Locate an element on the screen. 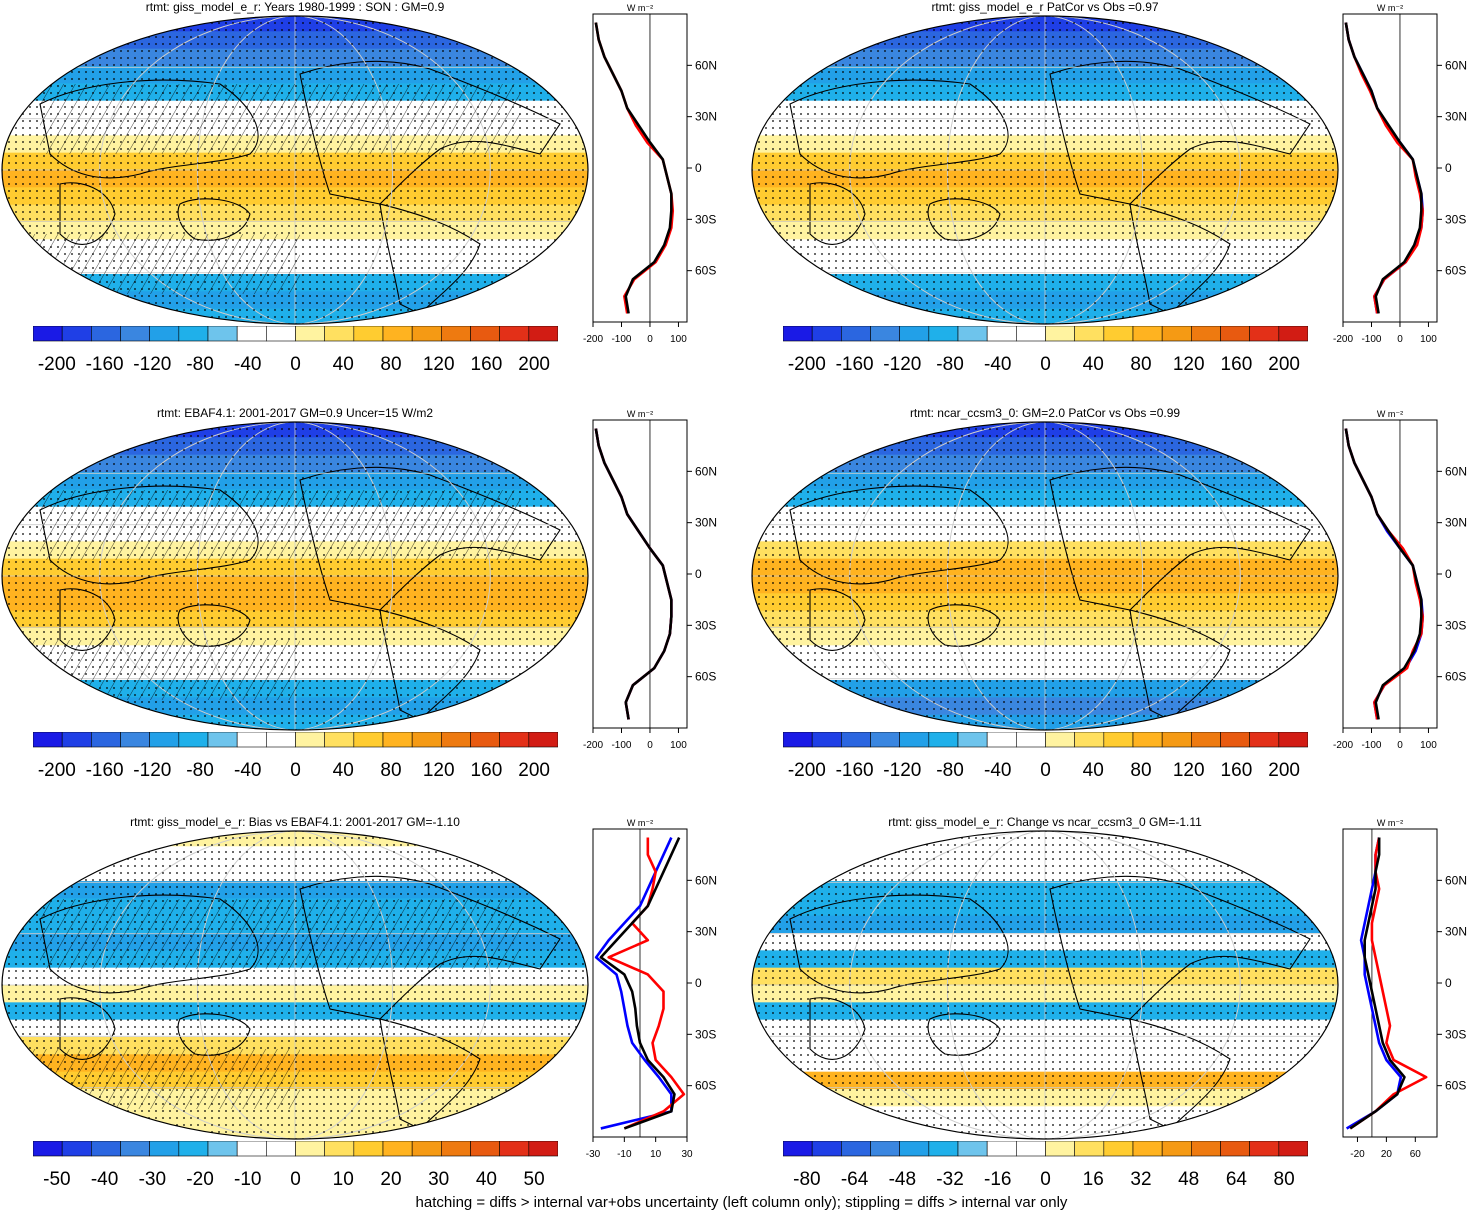 This screenshot has width=1483, height=1215. colorbar-tick-label: 80 is located at coordinates (391, 770).